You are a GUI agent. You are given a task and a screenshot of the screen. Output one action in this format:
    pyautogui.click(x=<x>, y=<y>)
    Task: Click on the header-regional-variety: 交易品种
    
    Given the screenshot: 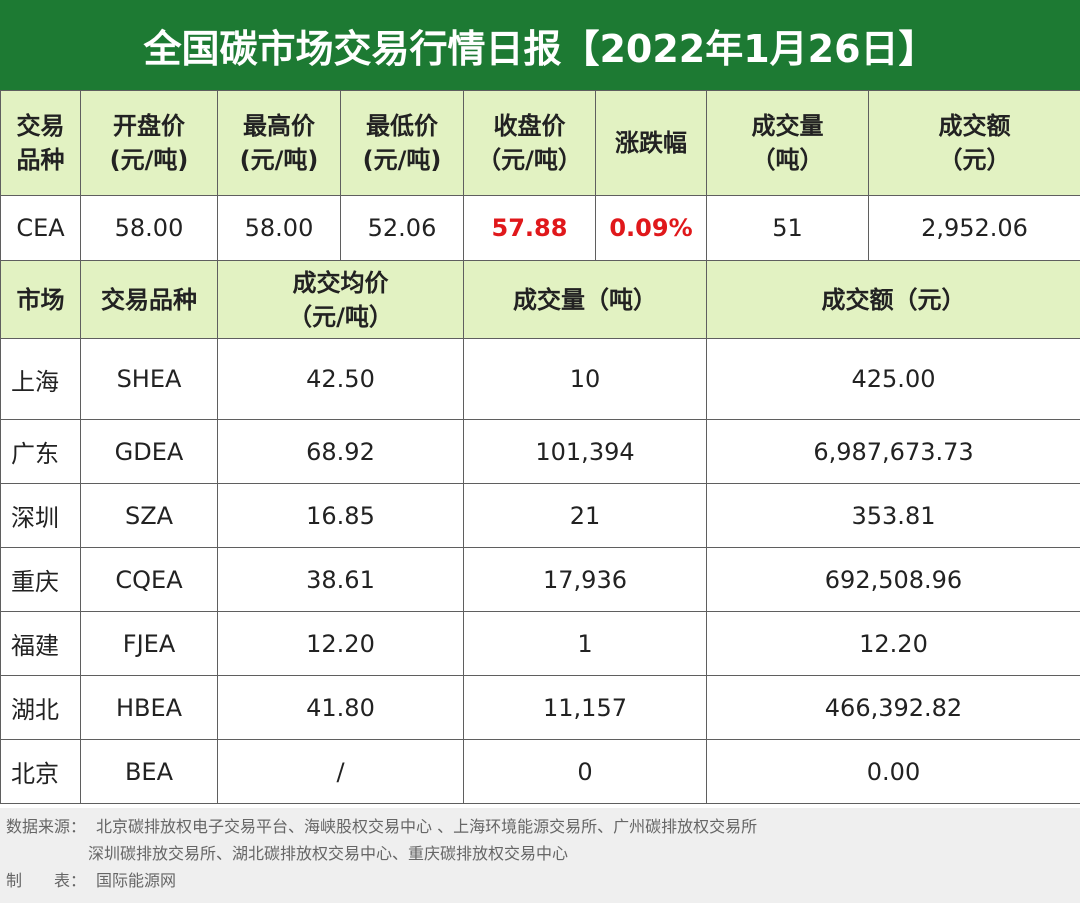 What is the action you would take?
    pyautogui.click(x=149, y=299)
    